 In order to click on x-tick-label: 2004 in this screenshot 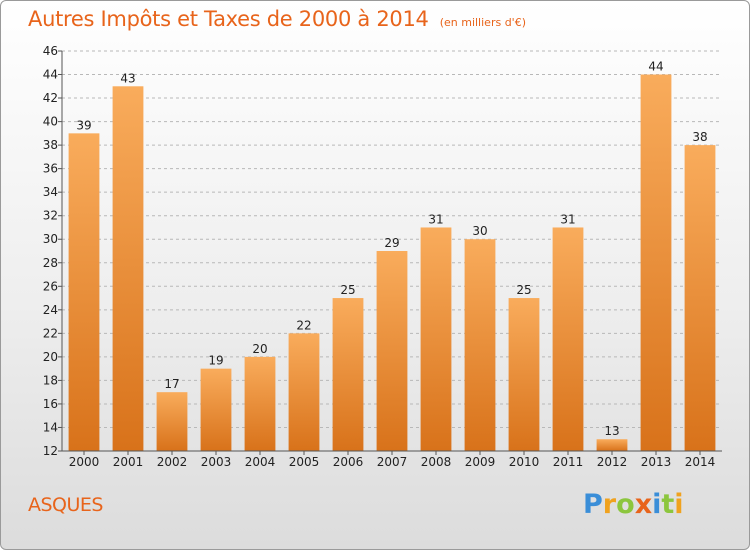, I will do `click(260, 462)`.